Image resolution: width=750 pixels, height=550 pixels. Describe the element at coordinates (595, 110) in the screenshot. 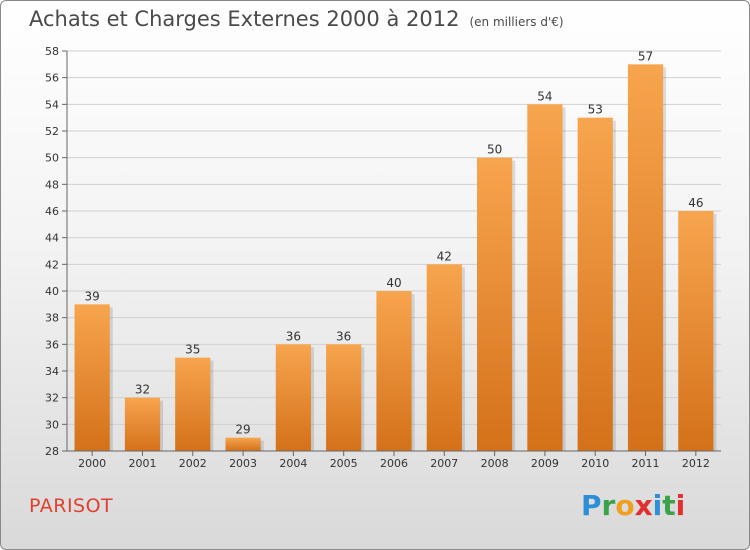

I see `bar-value-label: 53` at that location.